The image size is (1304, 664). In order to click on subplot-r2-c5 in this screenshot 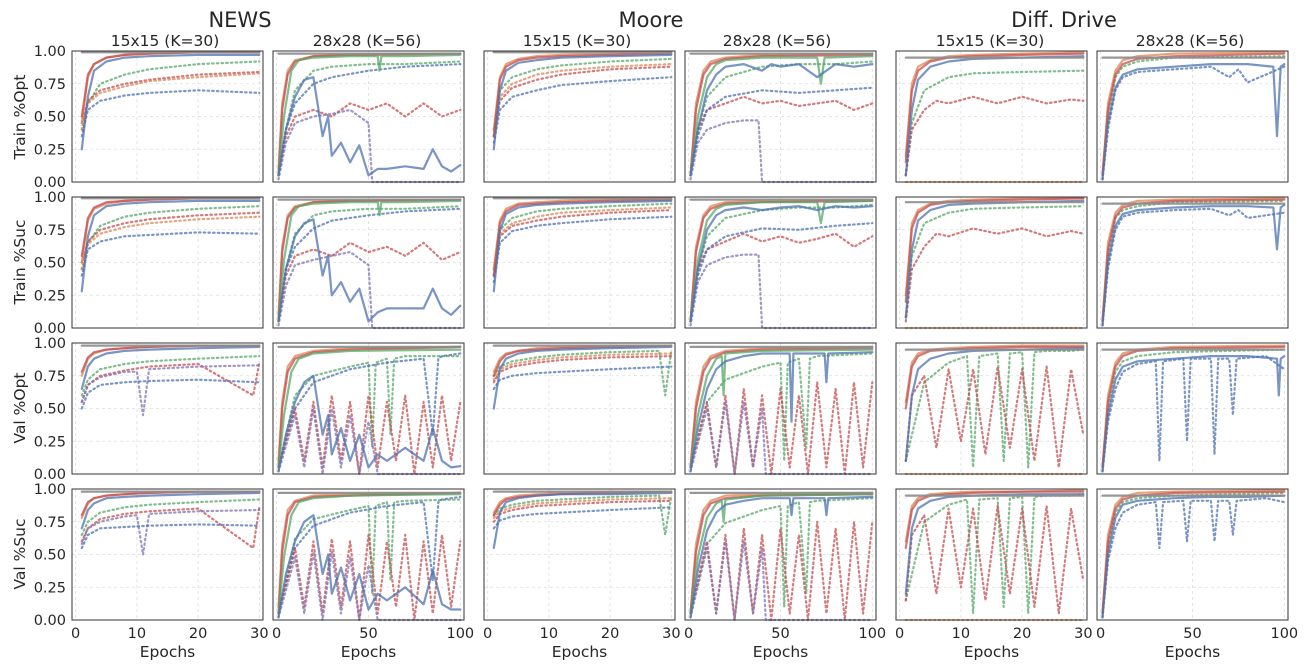, I will do `click(1192, 408)`.